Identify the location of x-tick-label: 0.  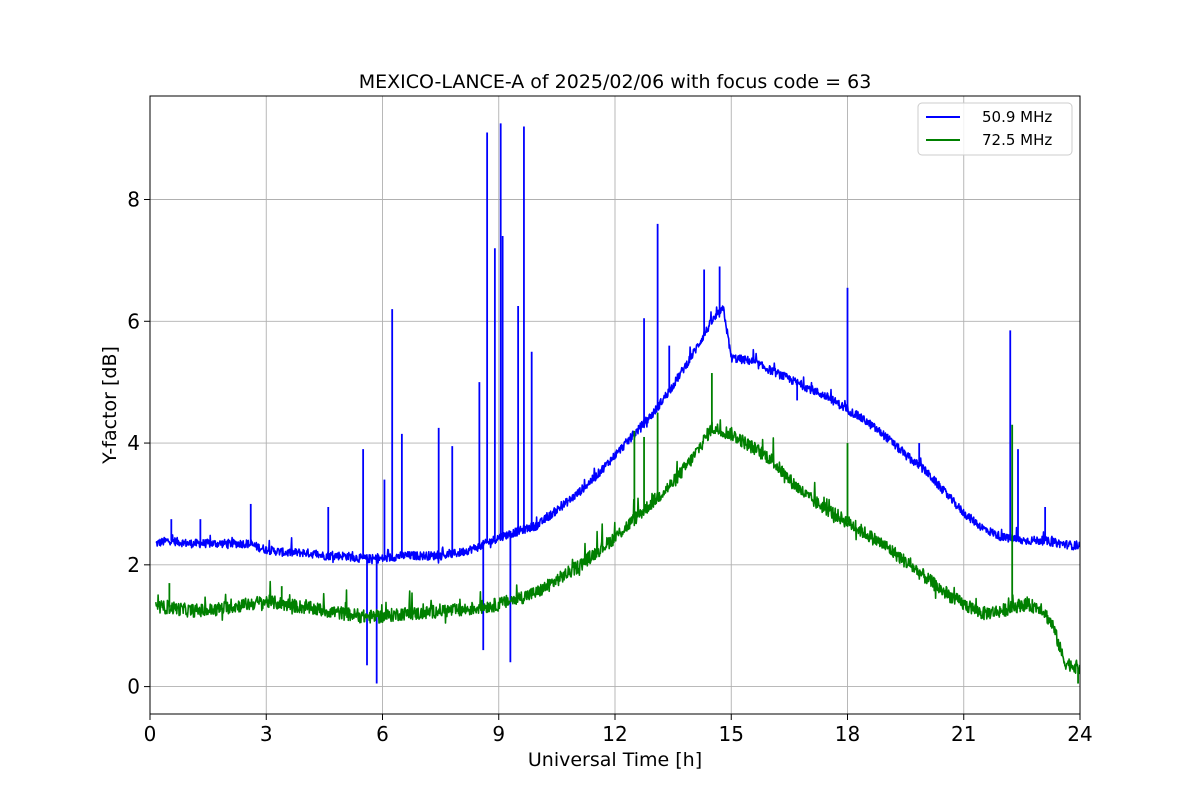
(150, 734).